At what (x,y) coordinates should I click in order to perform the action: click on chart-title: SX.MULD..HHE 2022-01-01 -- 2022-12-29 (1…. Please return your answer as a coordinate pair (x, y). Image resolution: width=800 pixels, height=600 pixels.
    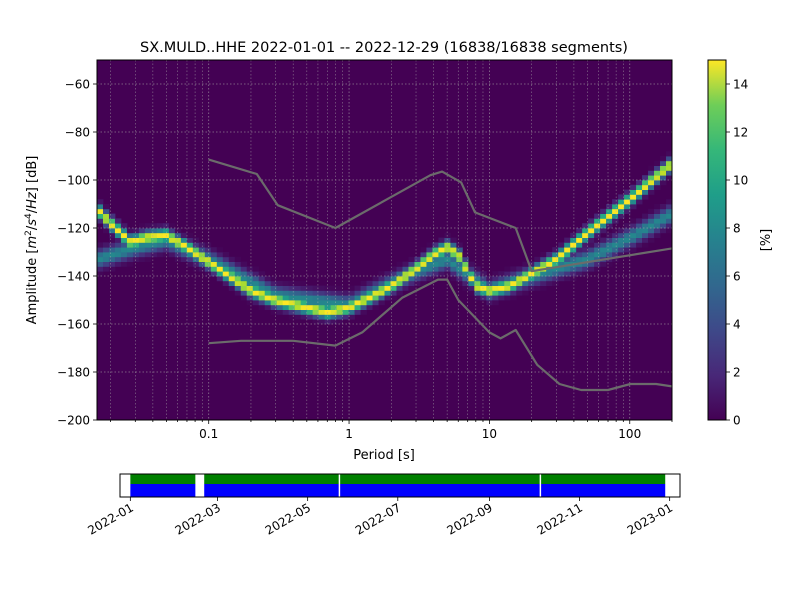
    Looking at the image, I should click on (384, 48).